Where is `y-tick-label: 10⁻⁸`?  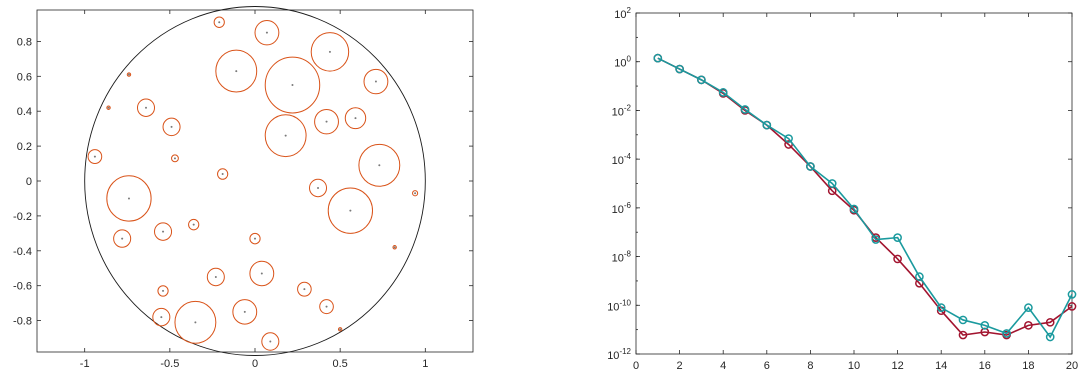 y-tick-label: 10⁻⁸ is located at coordinates (622, 257).